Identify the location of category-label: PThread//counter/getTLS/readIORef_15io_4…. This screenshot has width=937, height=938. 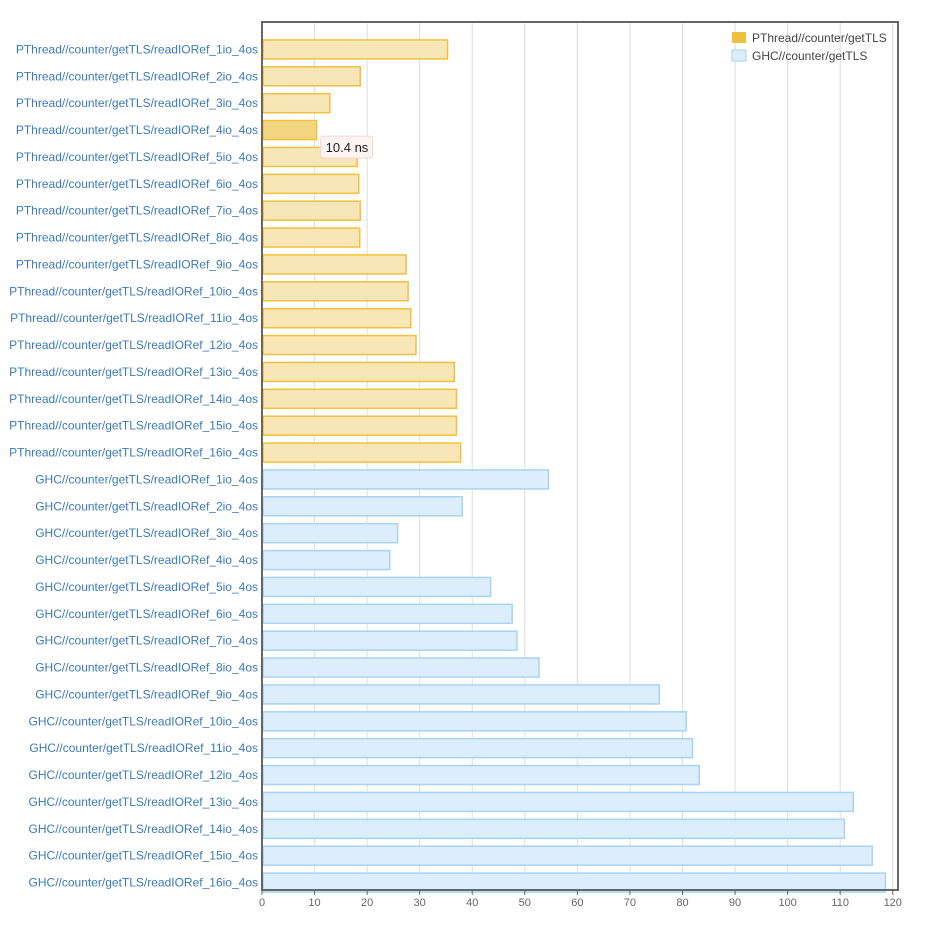
(133, 426).